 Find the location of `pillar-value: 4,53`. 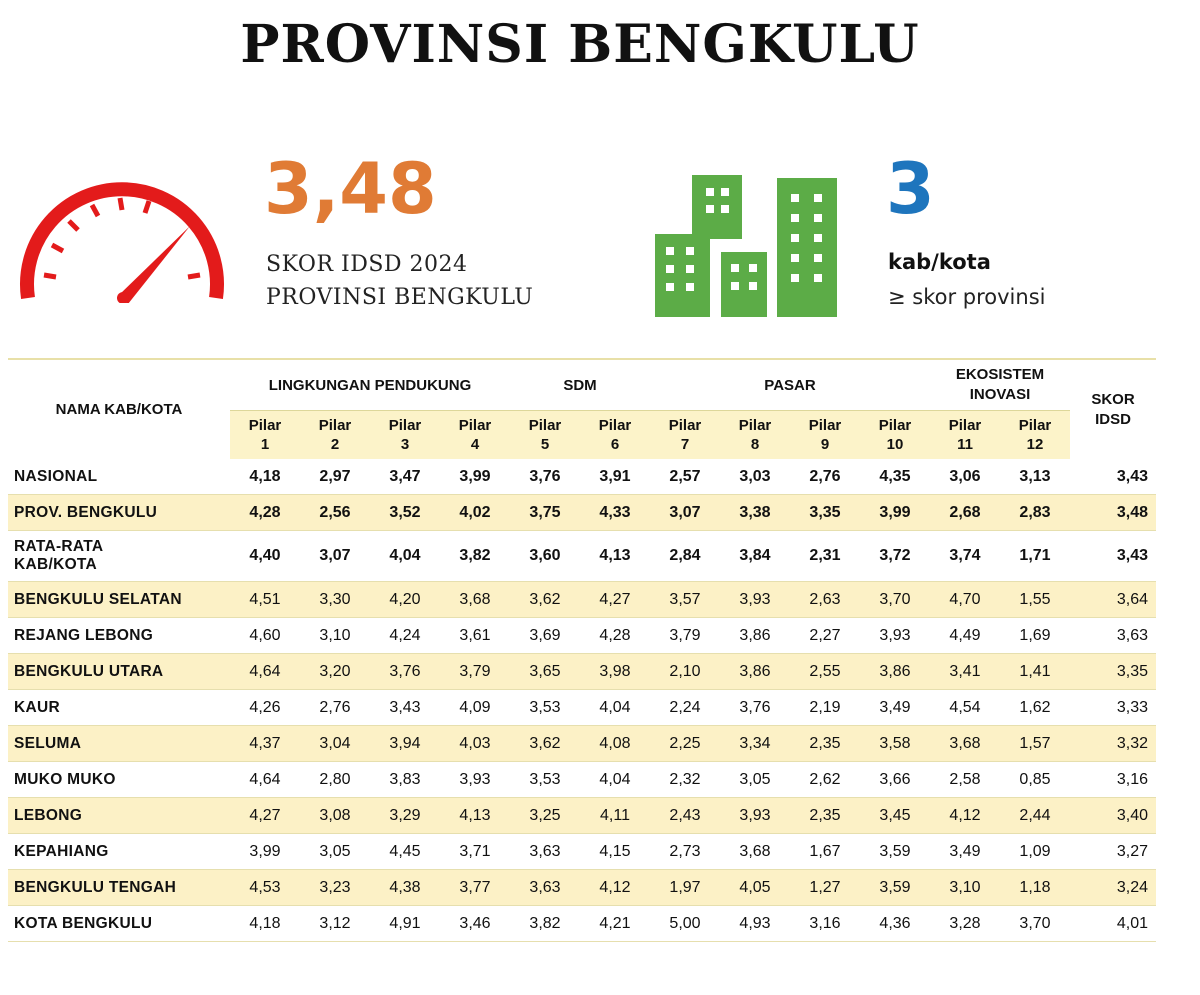

pillar-value: 4,53 is located at coordinates (265, 887).